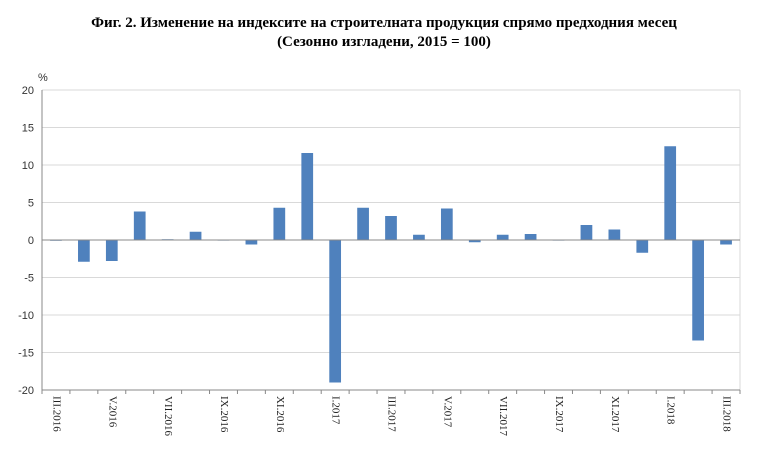 This screenshot has width=768, height=470. I want to click on y-tick-label: -10, so click(26, 316).